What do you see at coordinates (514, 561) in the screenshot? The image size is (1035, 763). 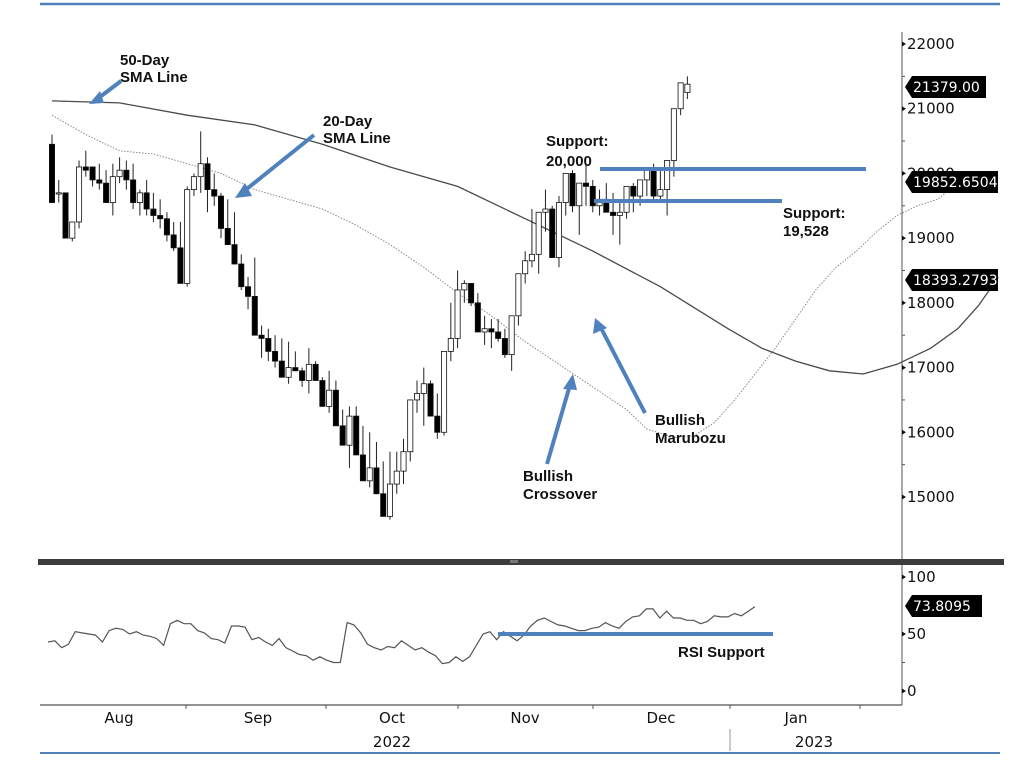 I see `panel-resize-handle` at bounding box center [514, 561].